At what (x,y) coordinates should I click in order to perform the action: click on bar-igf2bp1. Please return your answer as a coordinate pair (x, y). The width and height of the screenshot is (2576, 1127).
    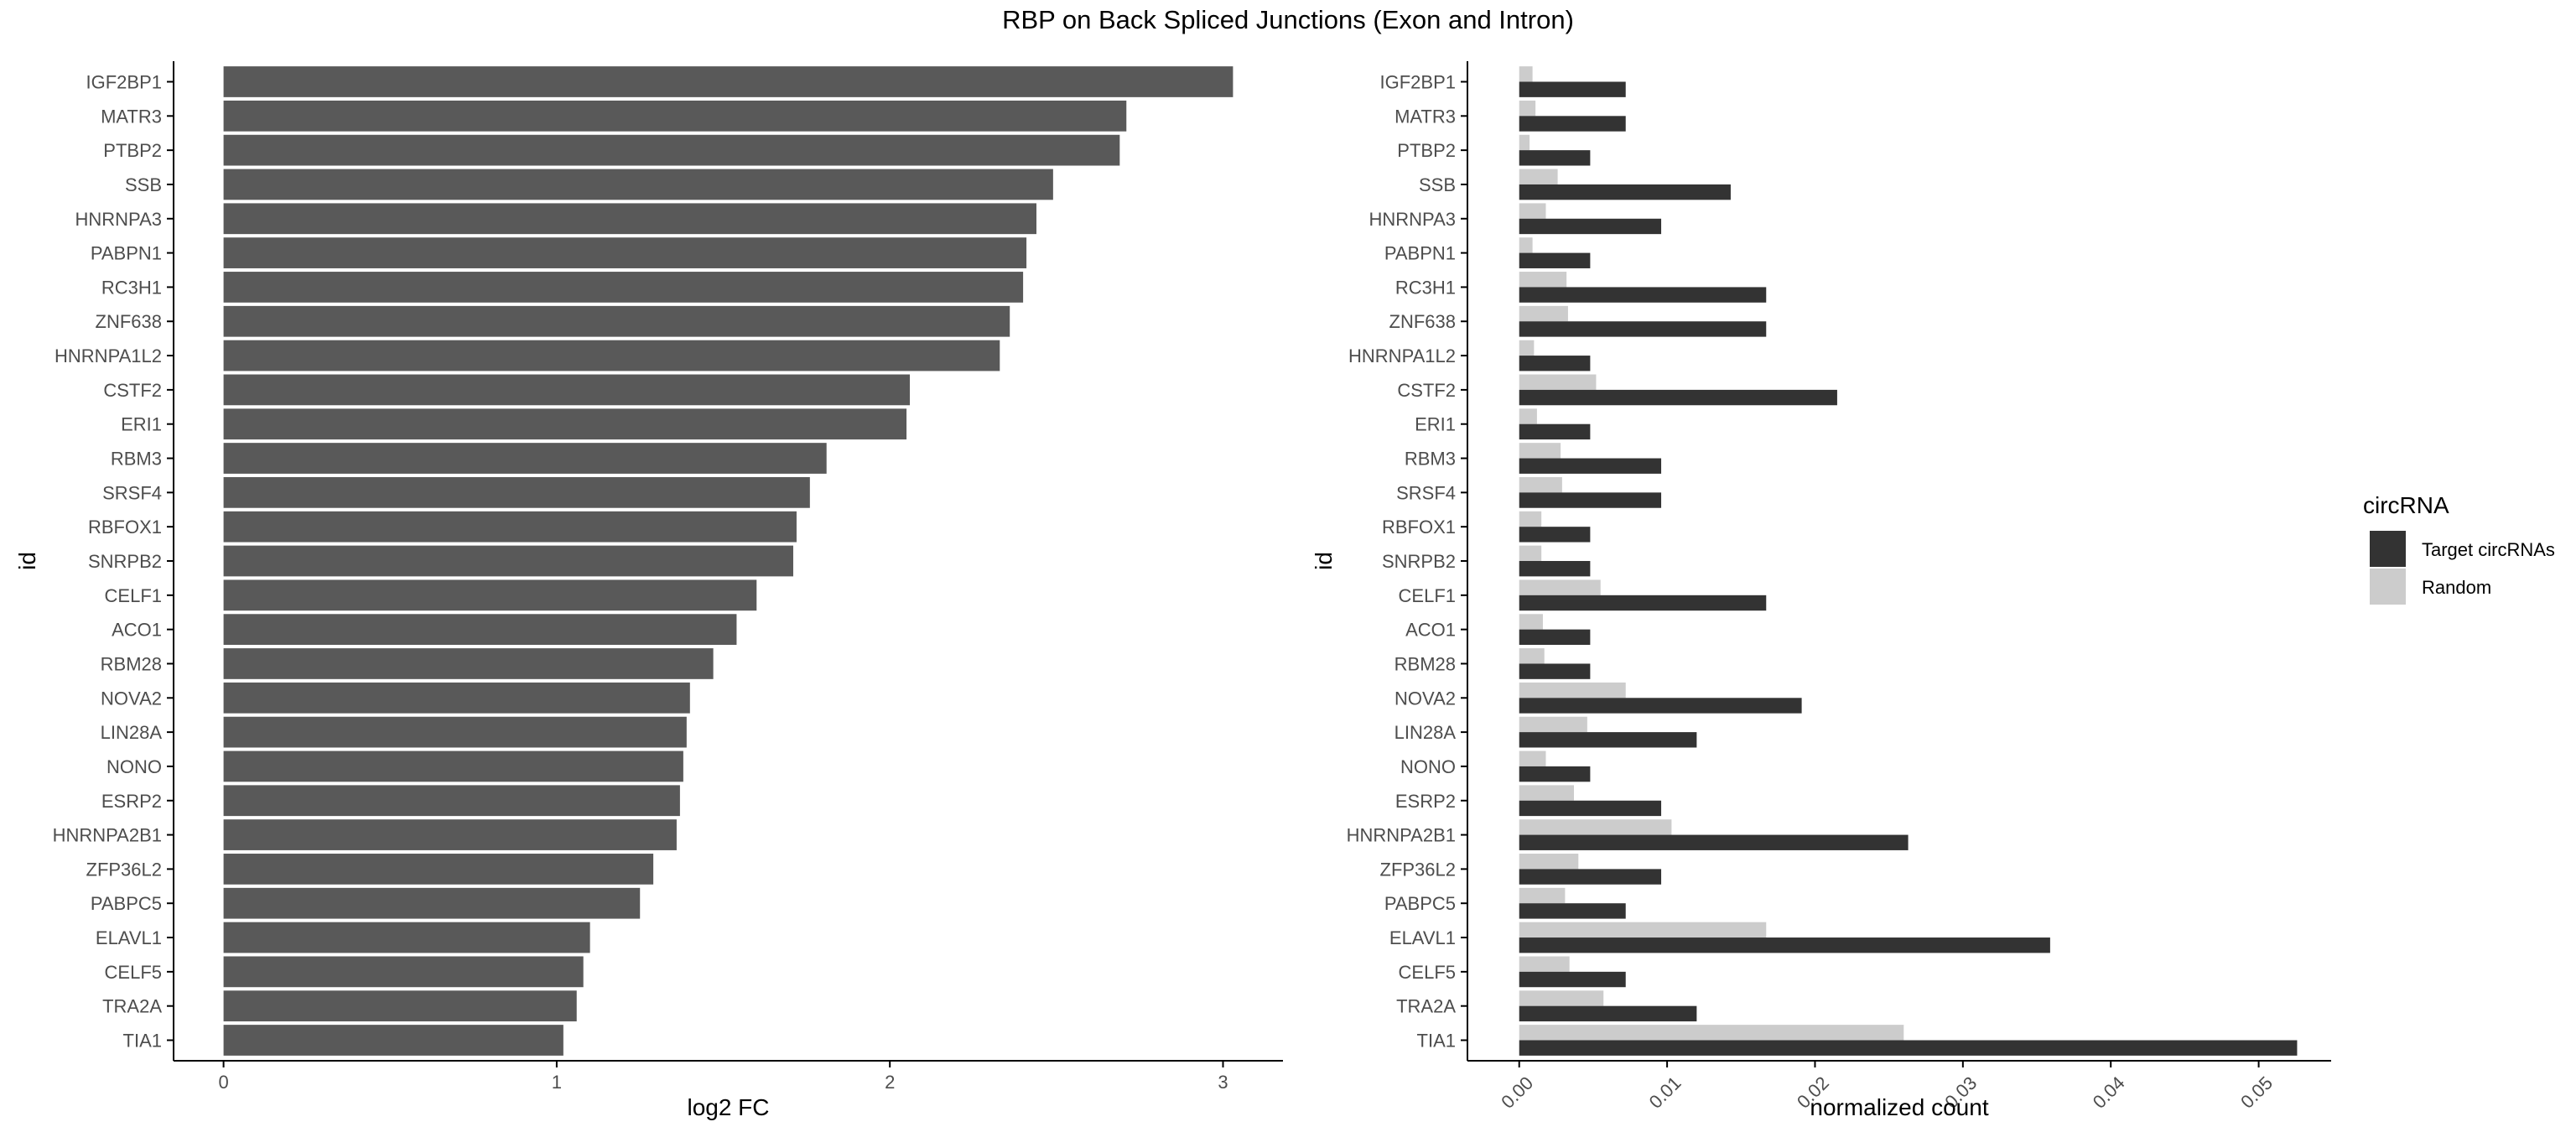
    Looking at the image, I should click on (728, 81).